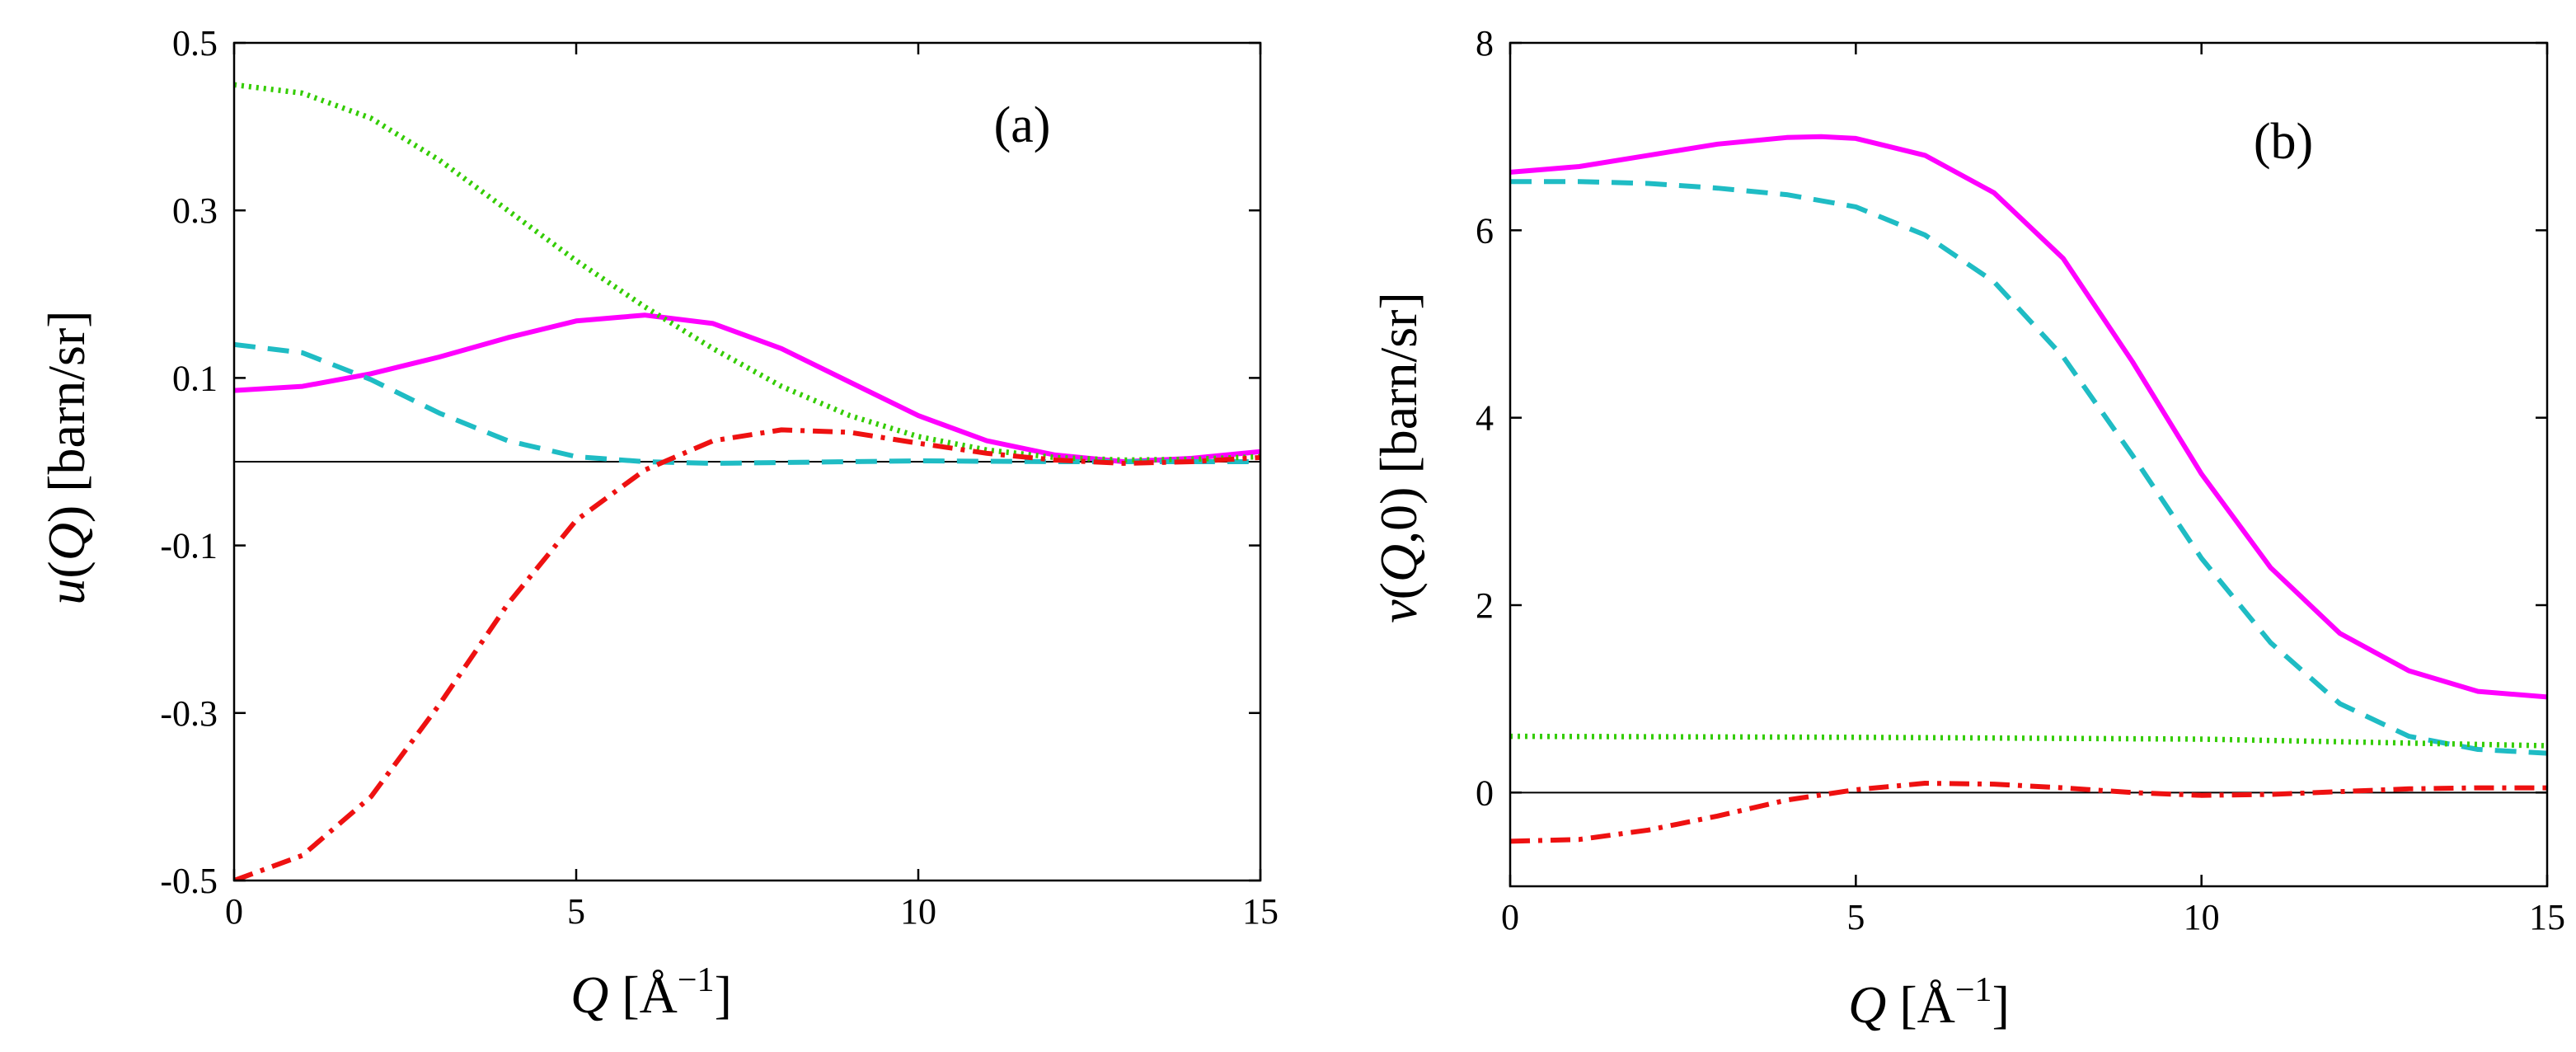 This screenshot has width=2576, height=1052. Describe the element at coordinates (1485, 605) in the screenshot. I see `y-tick-label-b: 2` at that location.